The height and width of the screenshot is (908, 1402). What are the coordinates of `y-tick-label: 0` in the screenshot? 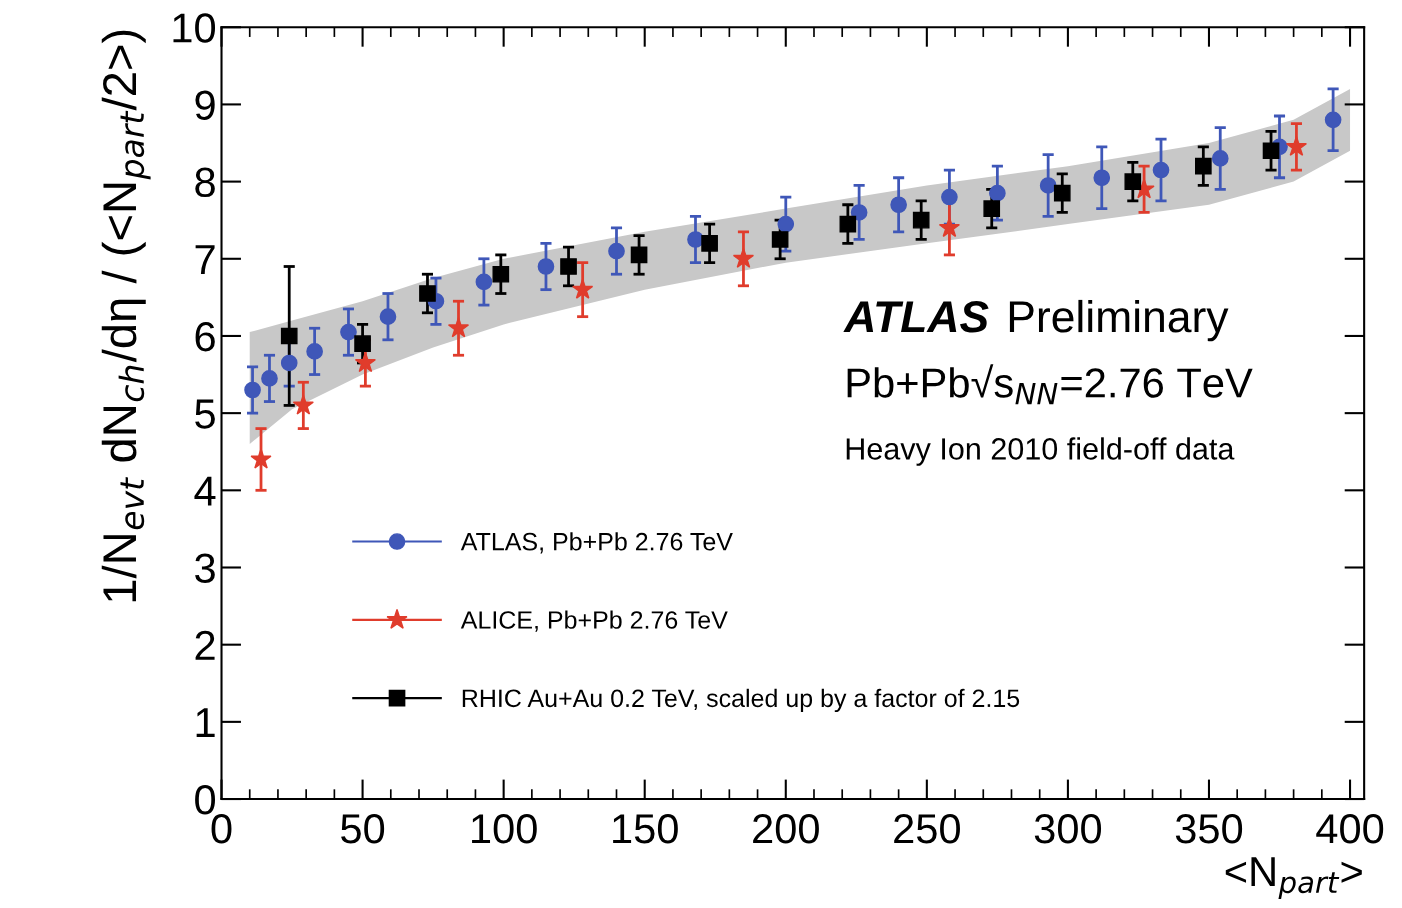 It's located at (205, 800).